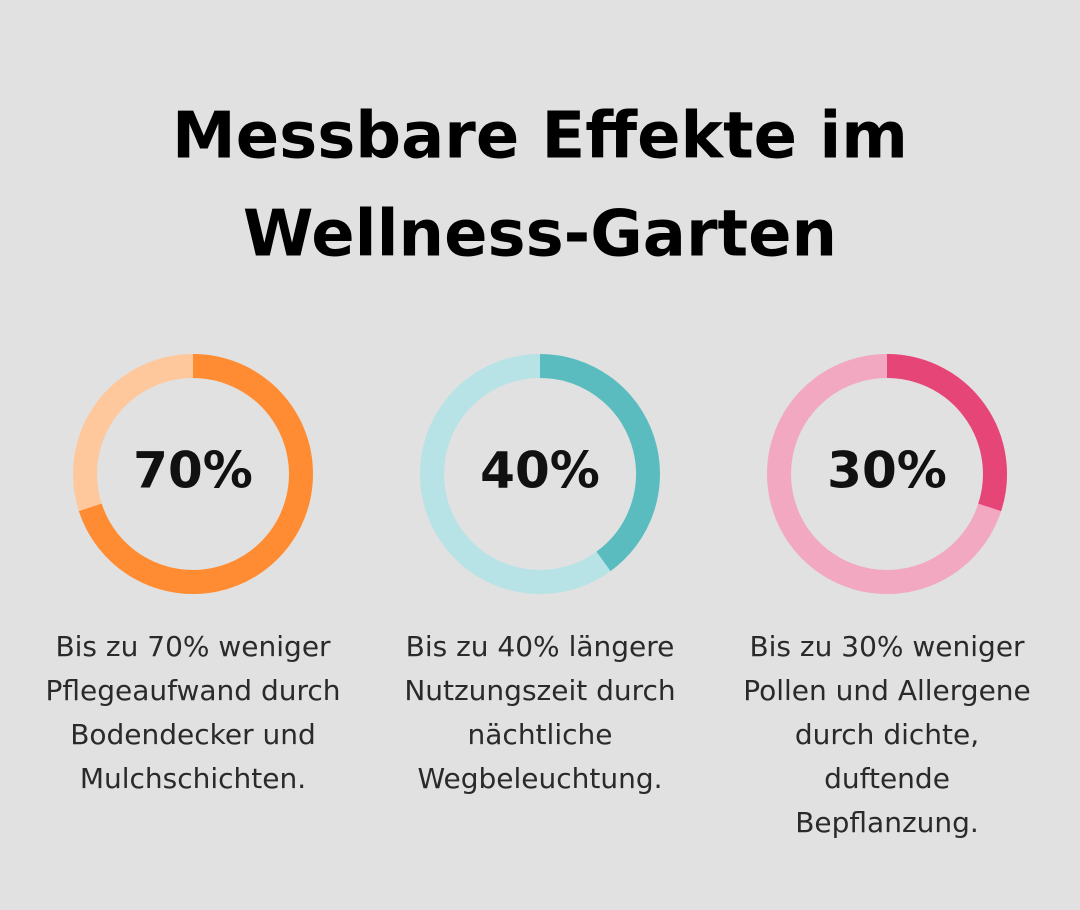 This screenshot has height=910, width=1080. What do you see at coordinates (887, 822) in the screenshot?
I see `description: Bepflanzung.` at bounding box center [887, 822].